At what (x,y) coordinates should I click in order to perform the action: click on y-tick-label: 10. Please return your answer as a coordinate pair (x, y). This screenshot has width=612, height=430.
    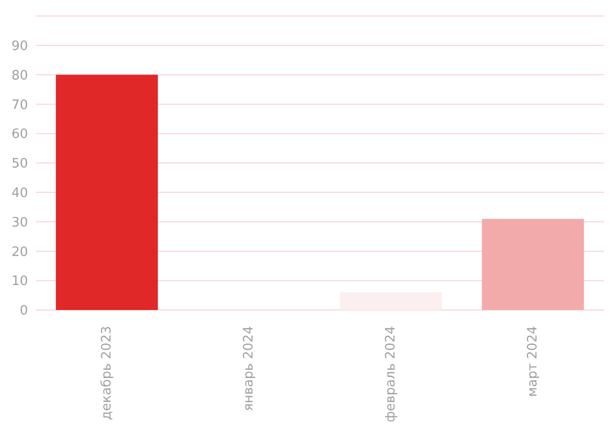
    Looking at the image, I should click on (19, 282).